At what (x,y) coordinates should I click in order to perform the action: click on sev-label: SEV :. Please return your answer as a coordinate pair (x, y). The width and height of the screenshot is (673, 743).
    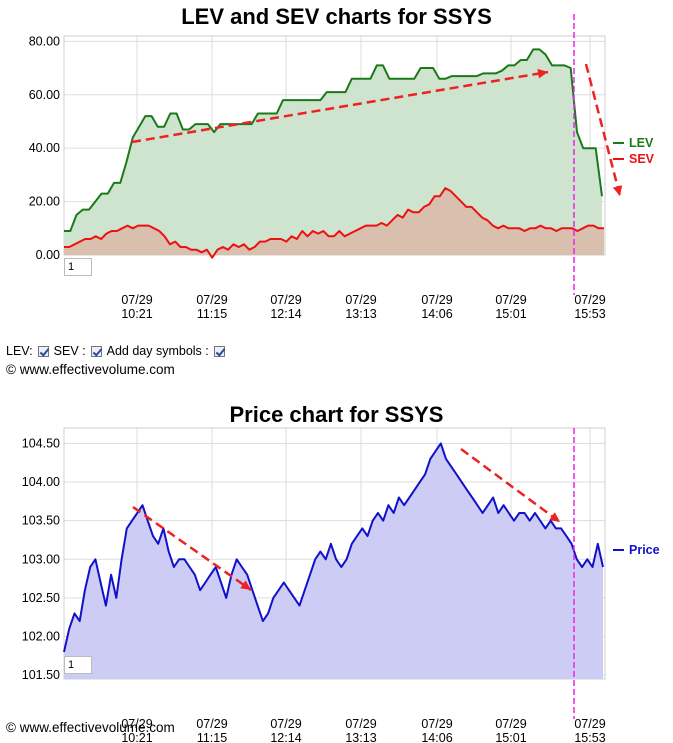
    Looking at the image, I should click on (69, 351).